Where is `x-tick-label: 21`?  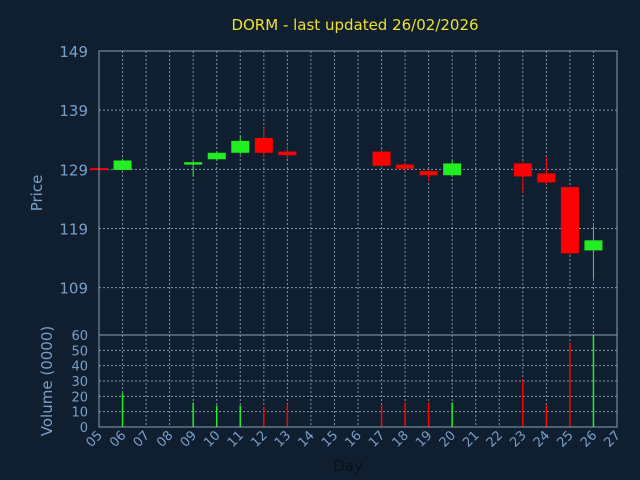
x-tick-label: 21 is located at coordinates (471, 439).